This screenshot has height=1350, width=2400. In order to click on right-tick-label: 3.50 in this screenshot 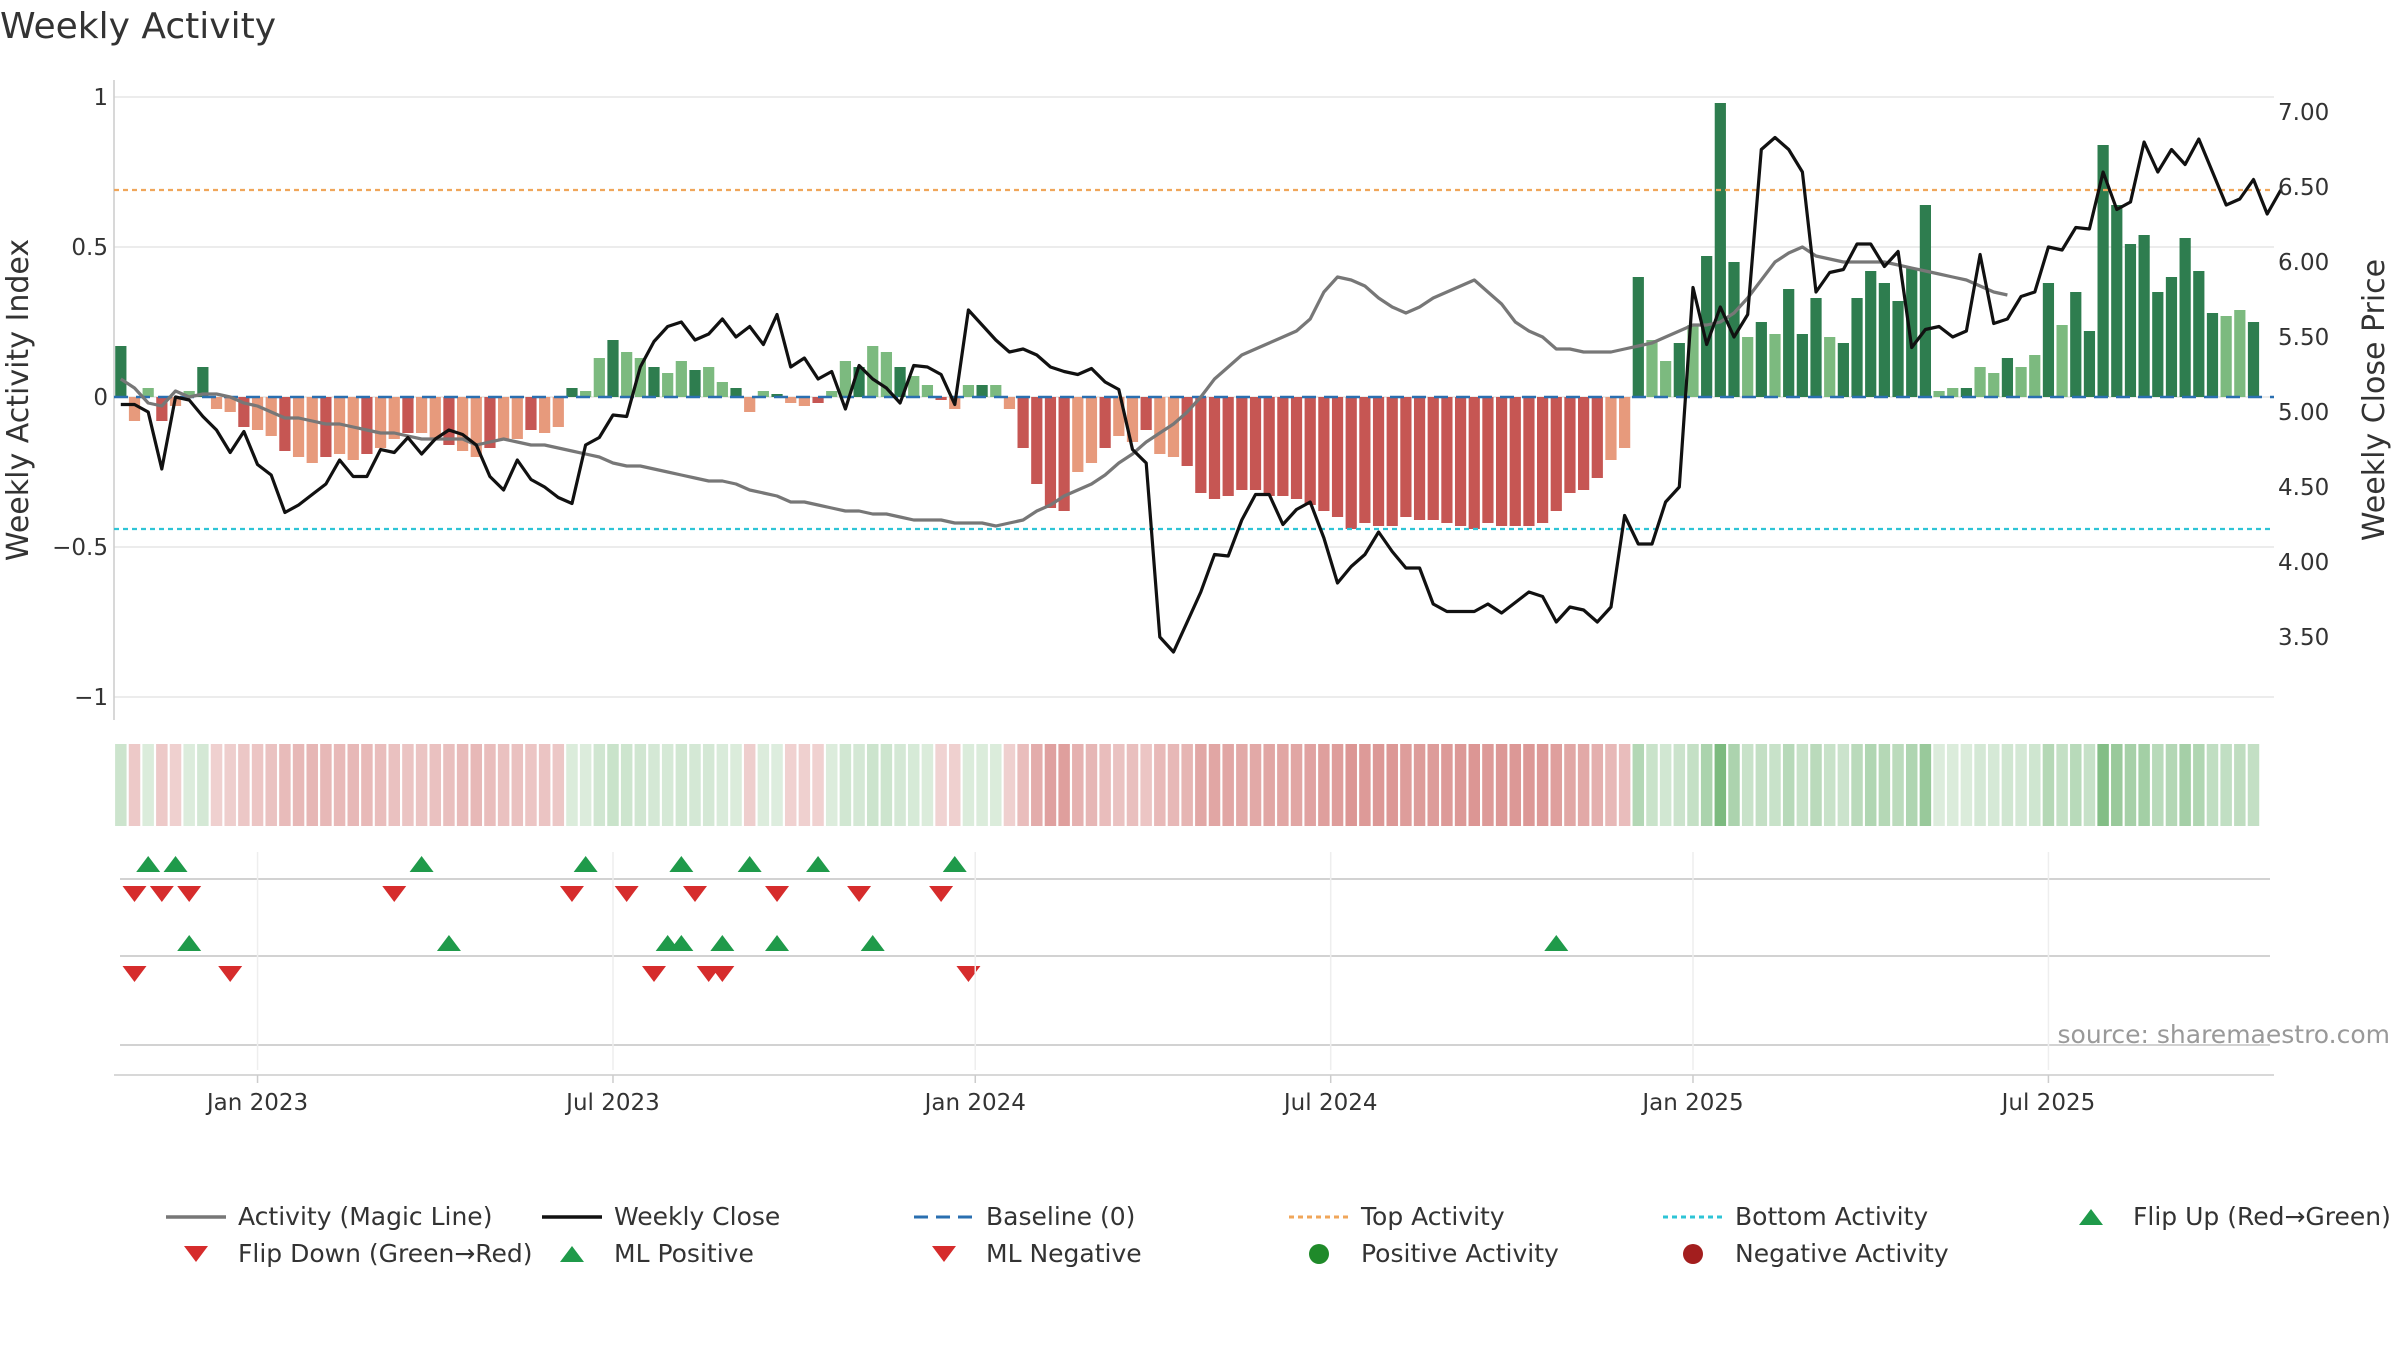, I will do `click(2303, 638)`.